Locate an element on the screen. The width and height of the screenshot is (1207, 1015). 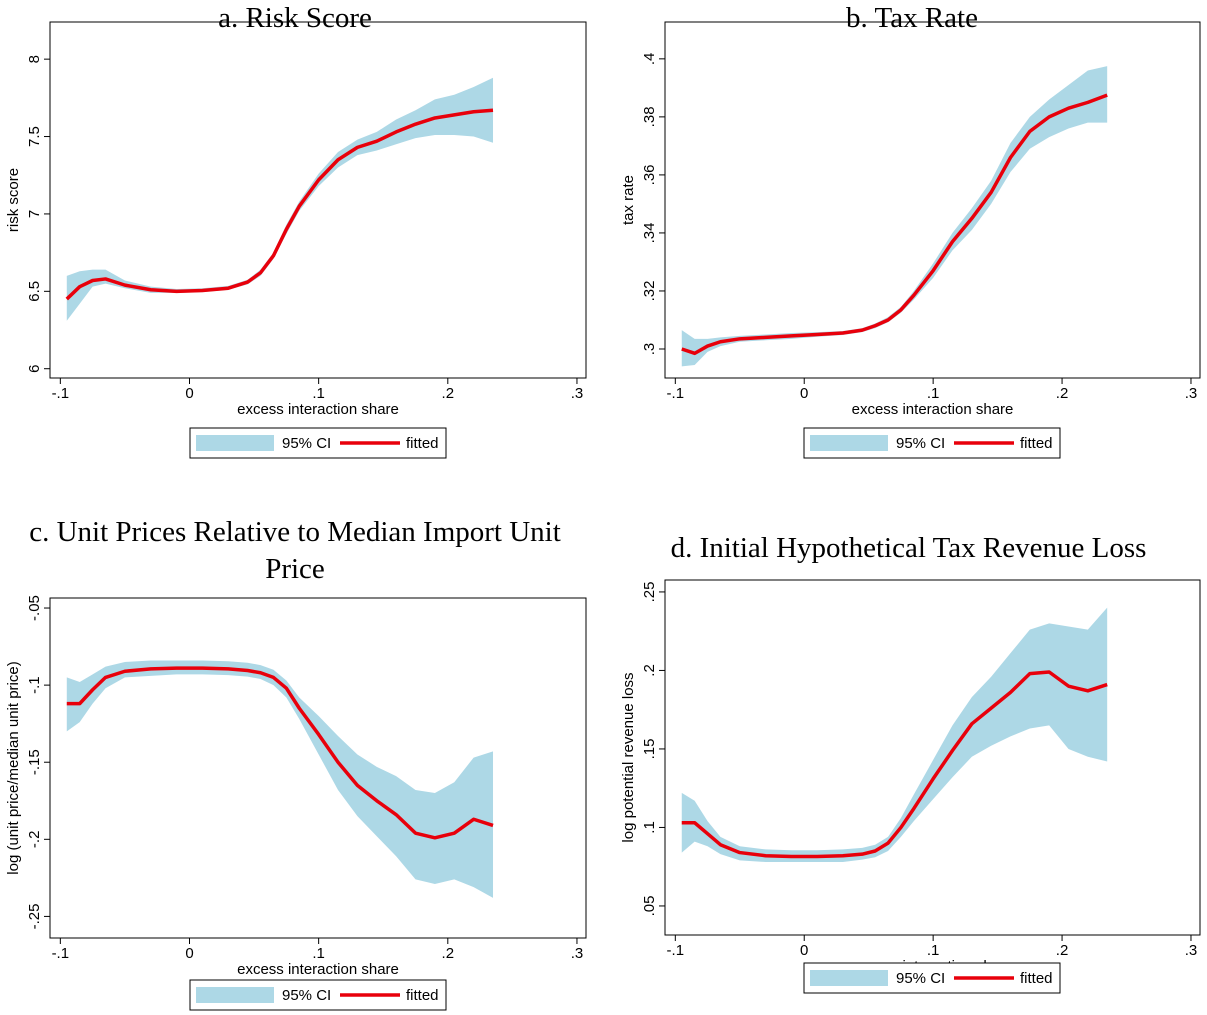
y-tick-label: .32 is located at coordinates (649, 291).